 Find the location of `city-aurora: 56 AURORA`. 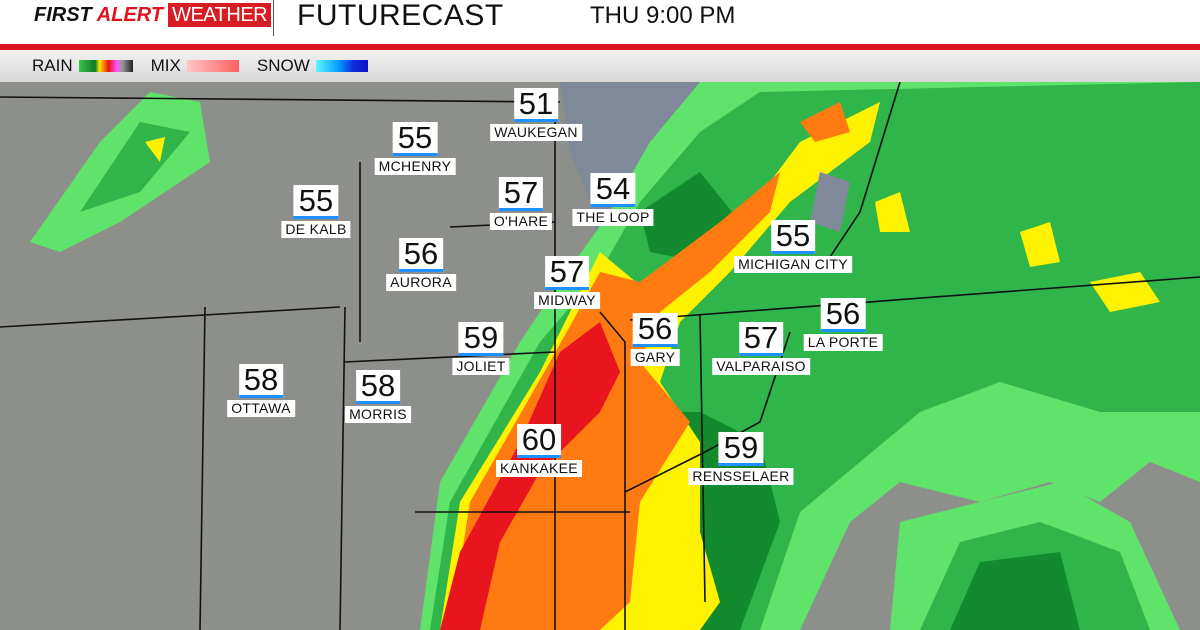

city-aurora: 56 AURORA is located at coordinates (421, 264).